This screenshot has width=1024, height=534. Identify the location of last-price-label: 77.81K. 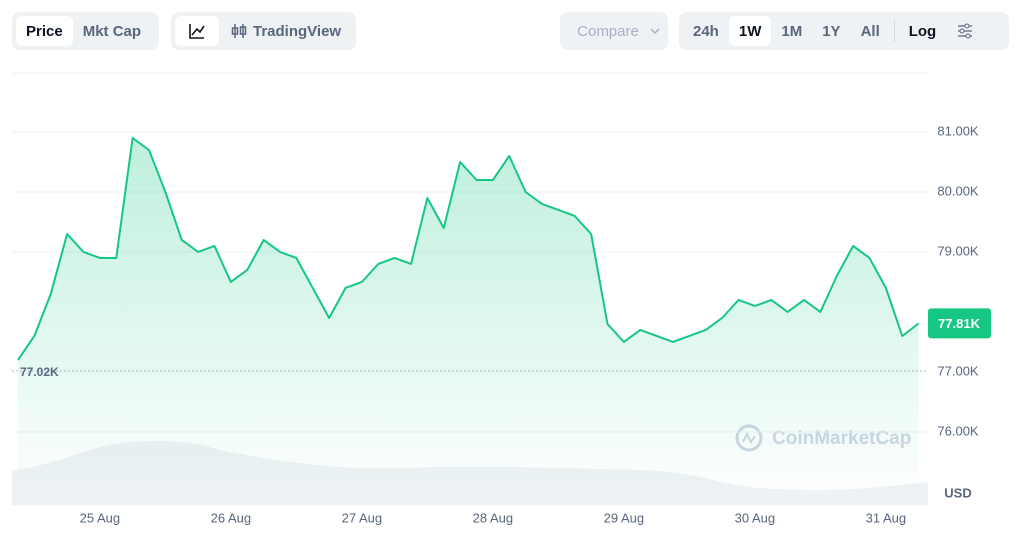
(959, 323).